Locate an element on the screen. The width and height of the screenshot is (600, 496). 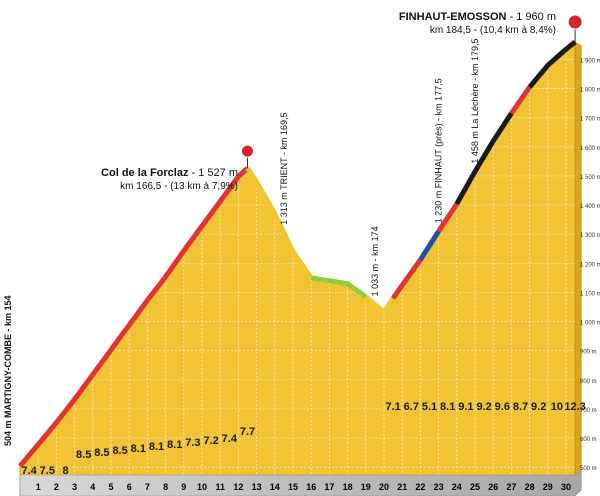
y-tick-label: 500 m is located at coordinates (588, 469).